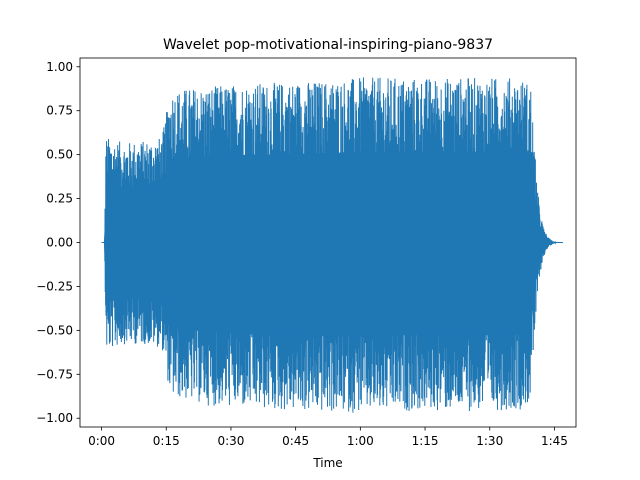 The height and width of the screenshot is (480, 640). Describe the element at coordinates (554, 441) in the screenshot. I see `x-tick-label: 1:45` at that location.